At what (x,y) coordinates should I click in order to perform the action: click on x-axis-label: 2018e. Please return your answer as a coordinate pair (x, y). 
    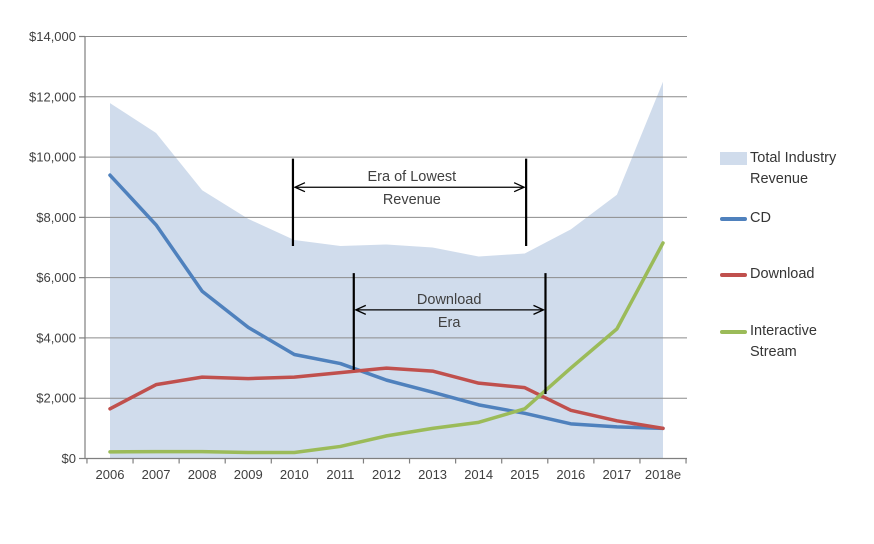
    Looking at the image, I should click on (663, 474).